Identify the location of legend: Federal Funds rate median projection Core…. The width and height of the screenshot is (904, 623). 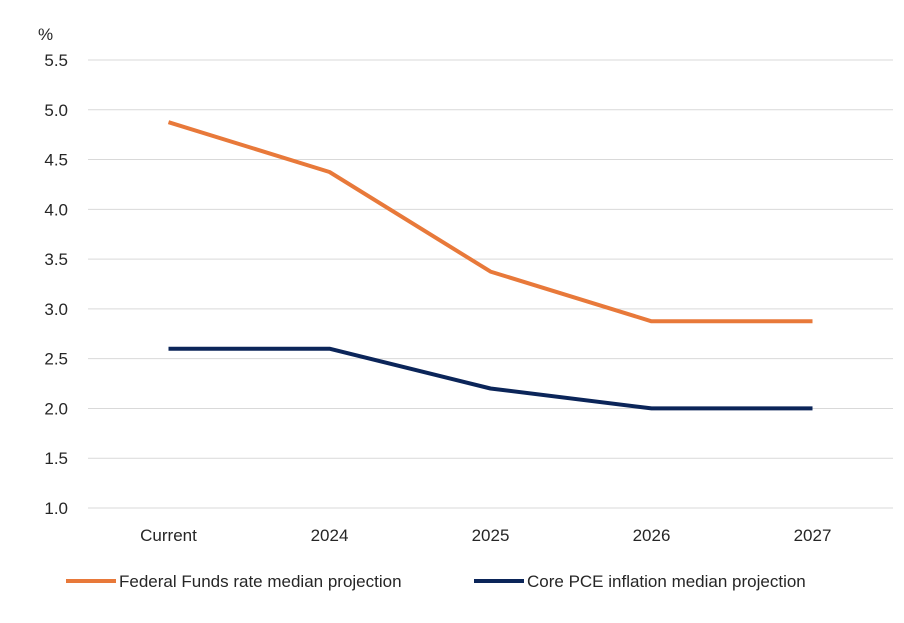
(436, 581).